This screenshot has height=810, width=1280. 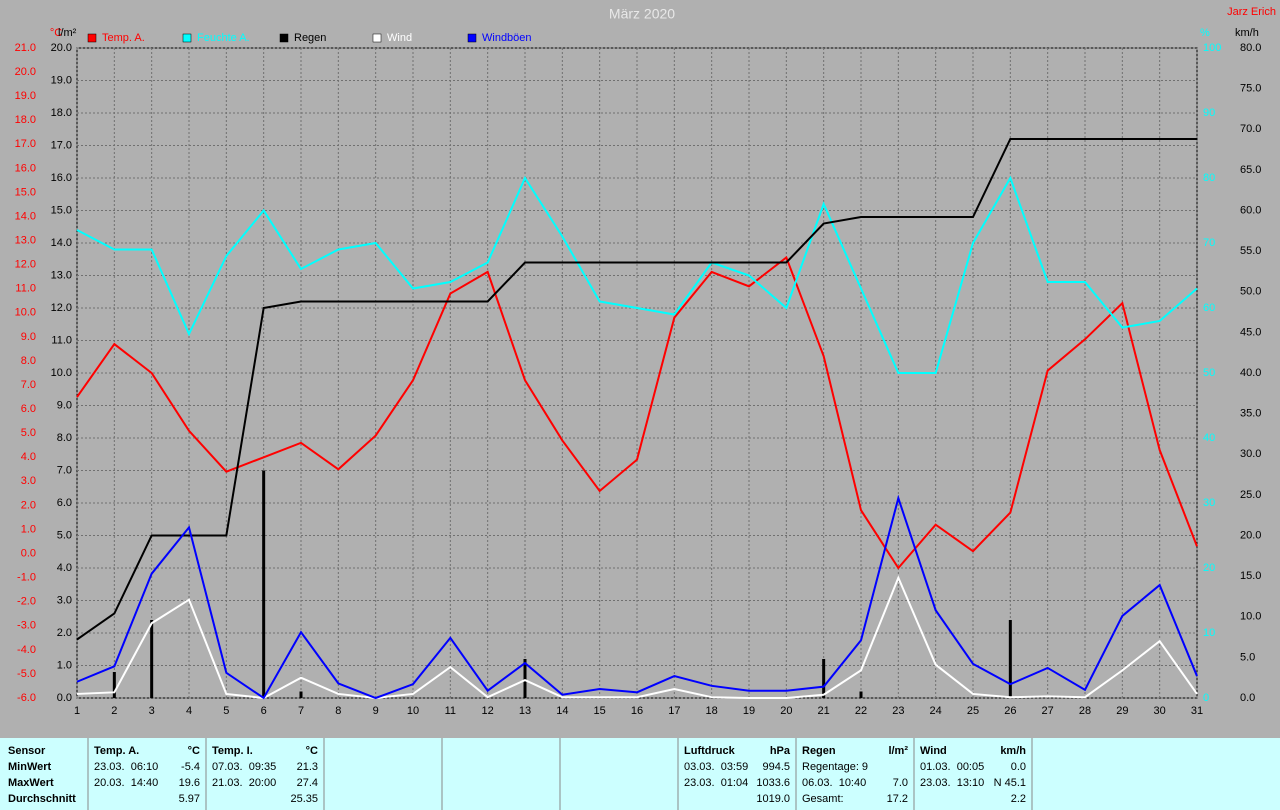 I want to click on row-label: MinWert, so click(x=30, y=767).